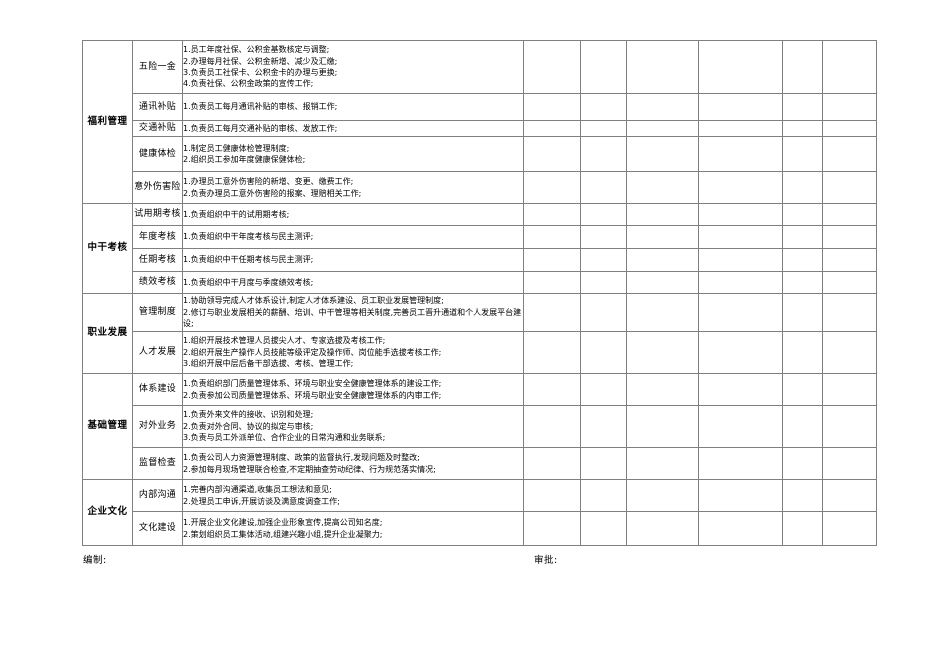 The height and width of the screenshot is (672, 950). What do you see at coordinates (353, 282) in the screenshot?
I see `detail-cell: 1.负责组织中干月度与季度绩效考核;` at bounding box center [353, 282].